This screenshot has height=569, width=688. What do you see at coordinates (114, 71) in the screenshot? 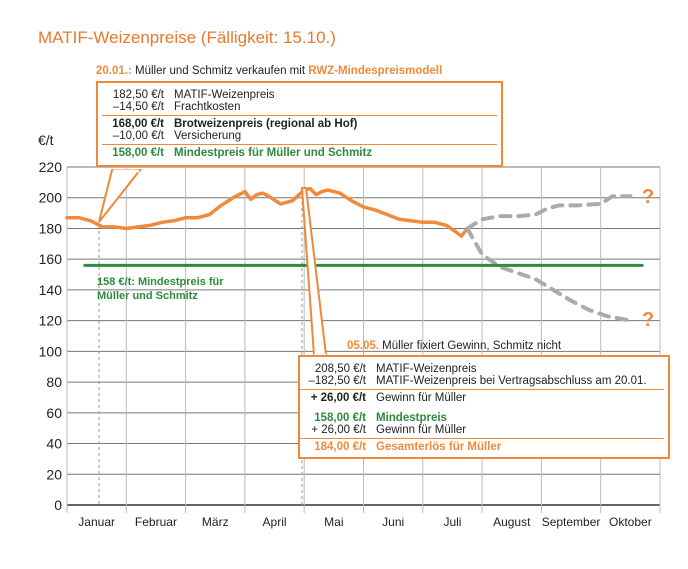
I see `callout1-date: 20.01.:` at bounding box center [114, 71].